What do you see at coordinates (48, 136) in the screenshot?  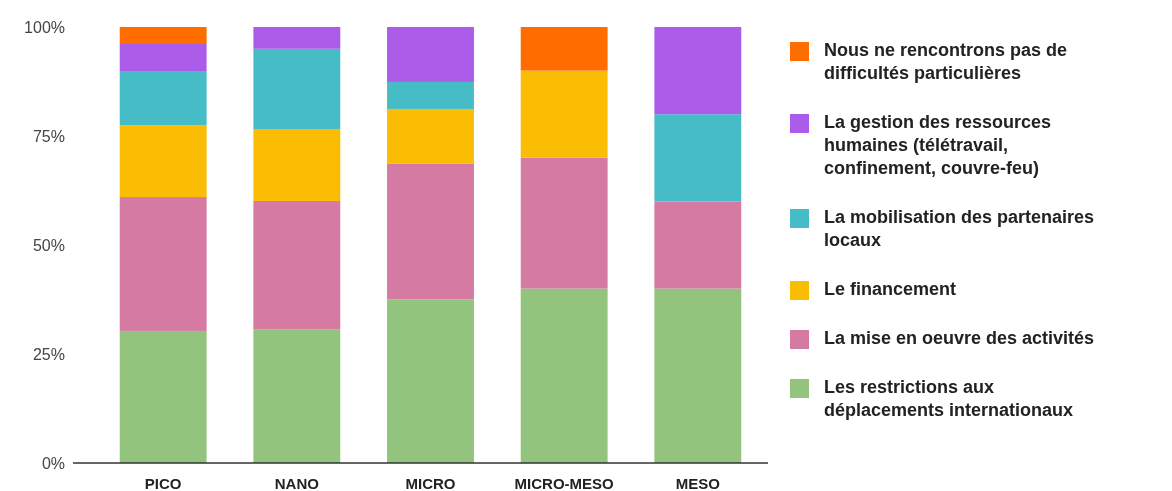 I see `y-tick-label: 75%` at bounding box center [48, 136].